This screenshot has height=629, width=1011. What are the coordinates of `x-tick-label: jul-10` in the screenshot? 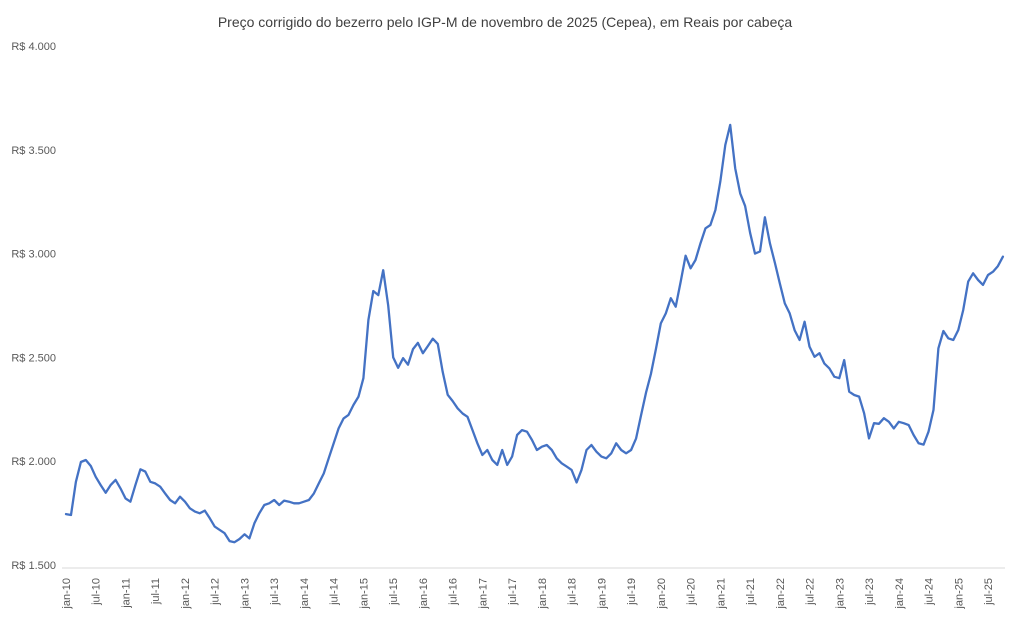 It's located at (97, 592).